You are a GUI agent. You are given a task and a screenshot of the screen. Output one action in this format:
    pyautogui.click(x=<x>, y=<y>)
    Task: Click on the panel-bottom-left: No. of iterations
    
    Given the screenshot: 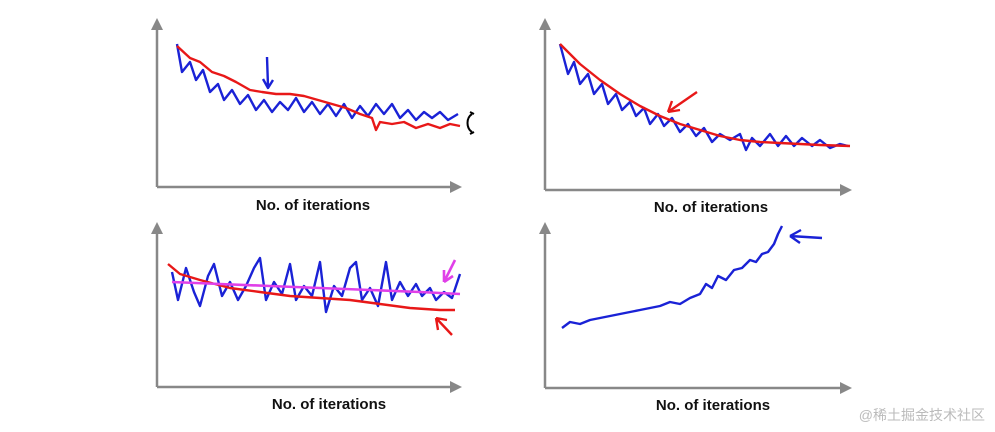 What is the action you would take?
    pyautogui.click(x=306, y=317)
    